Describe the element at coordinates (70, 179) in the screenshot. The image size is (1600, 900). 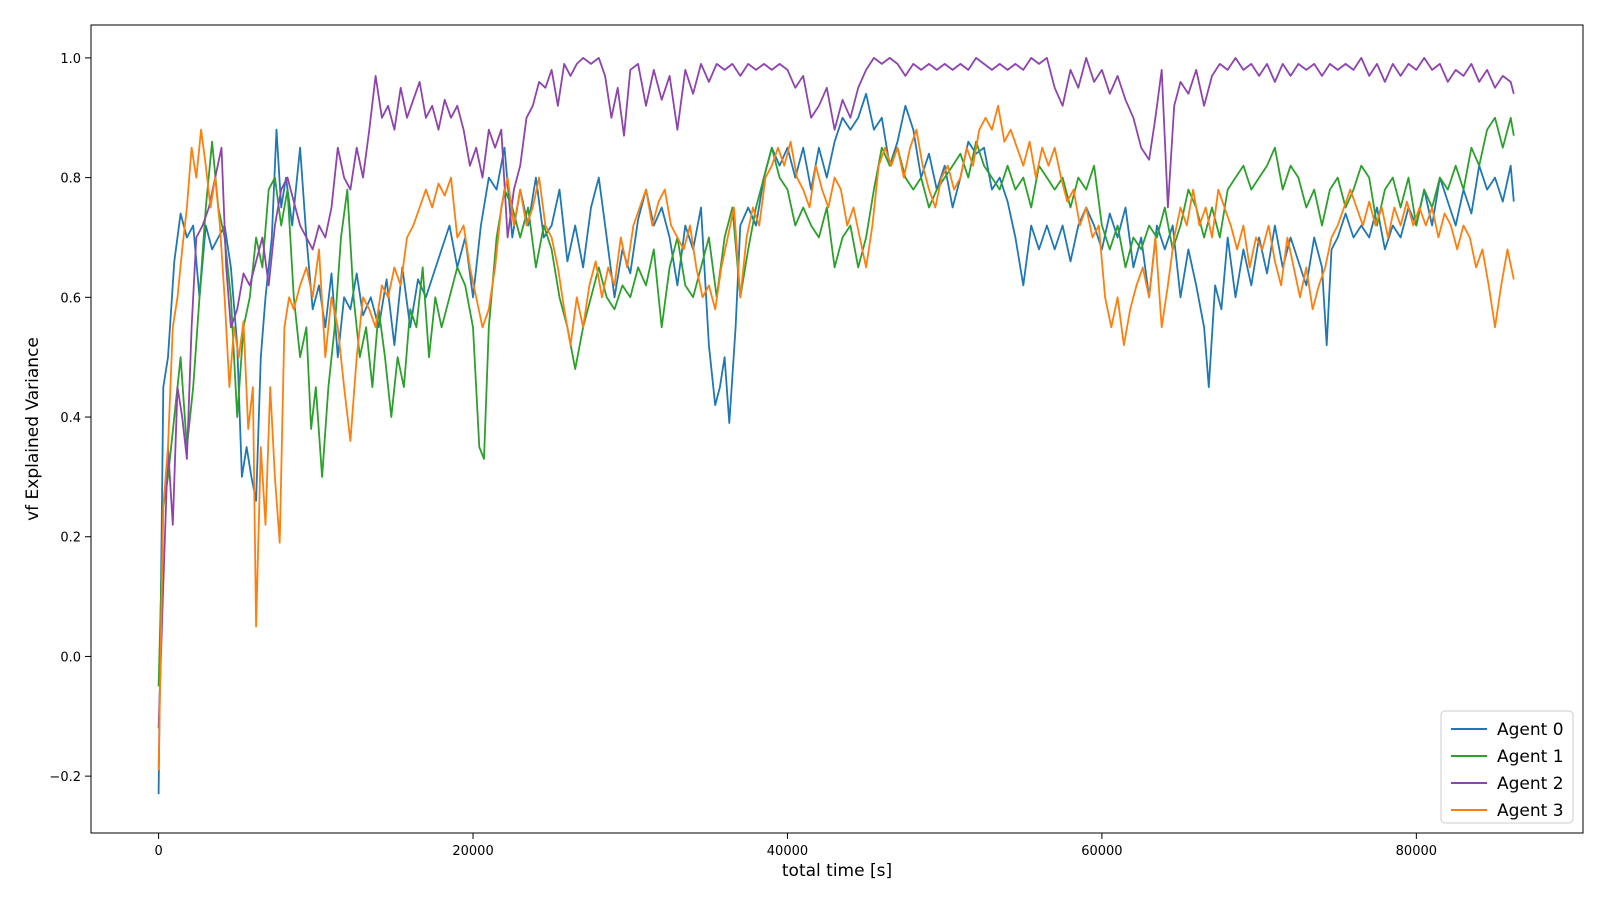
I see `y-tick-label: 0.8` at that location.